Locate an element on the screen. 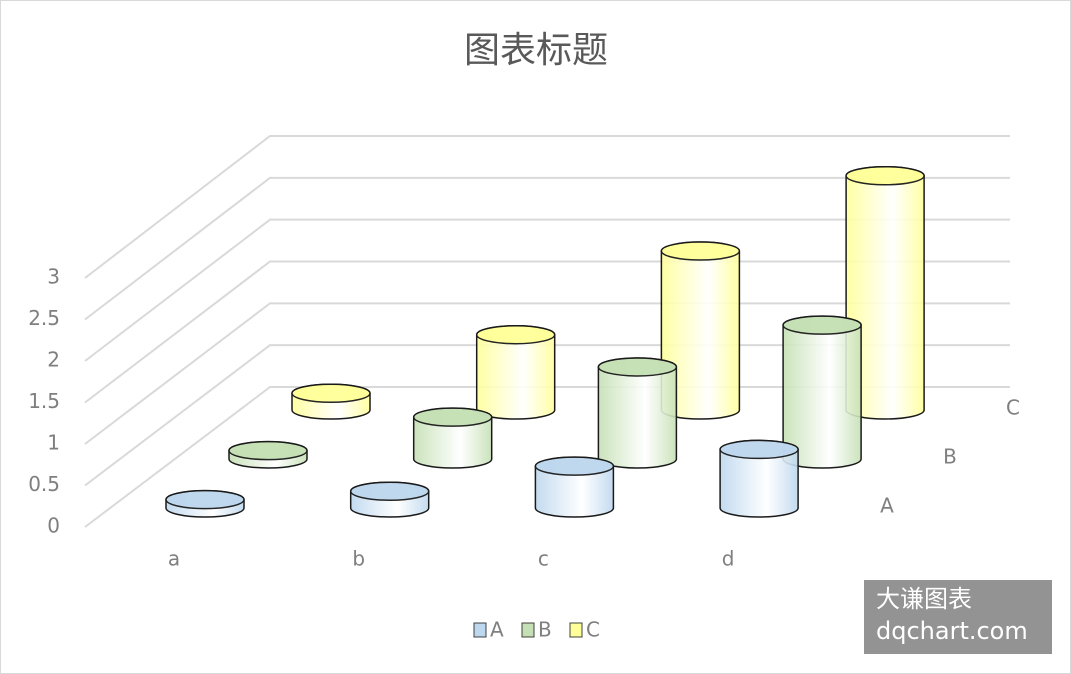 The width and height of the screenshot is (1071, 674). legend-label: B is located at coordinates (545, 630).